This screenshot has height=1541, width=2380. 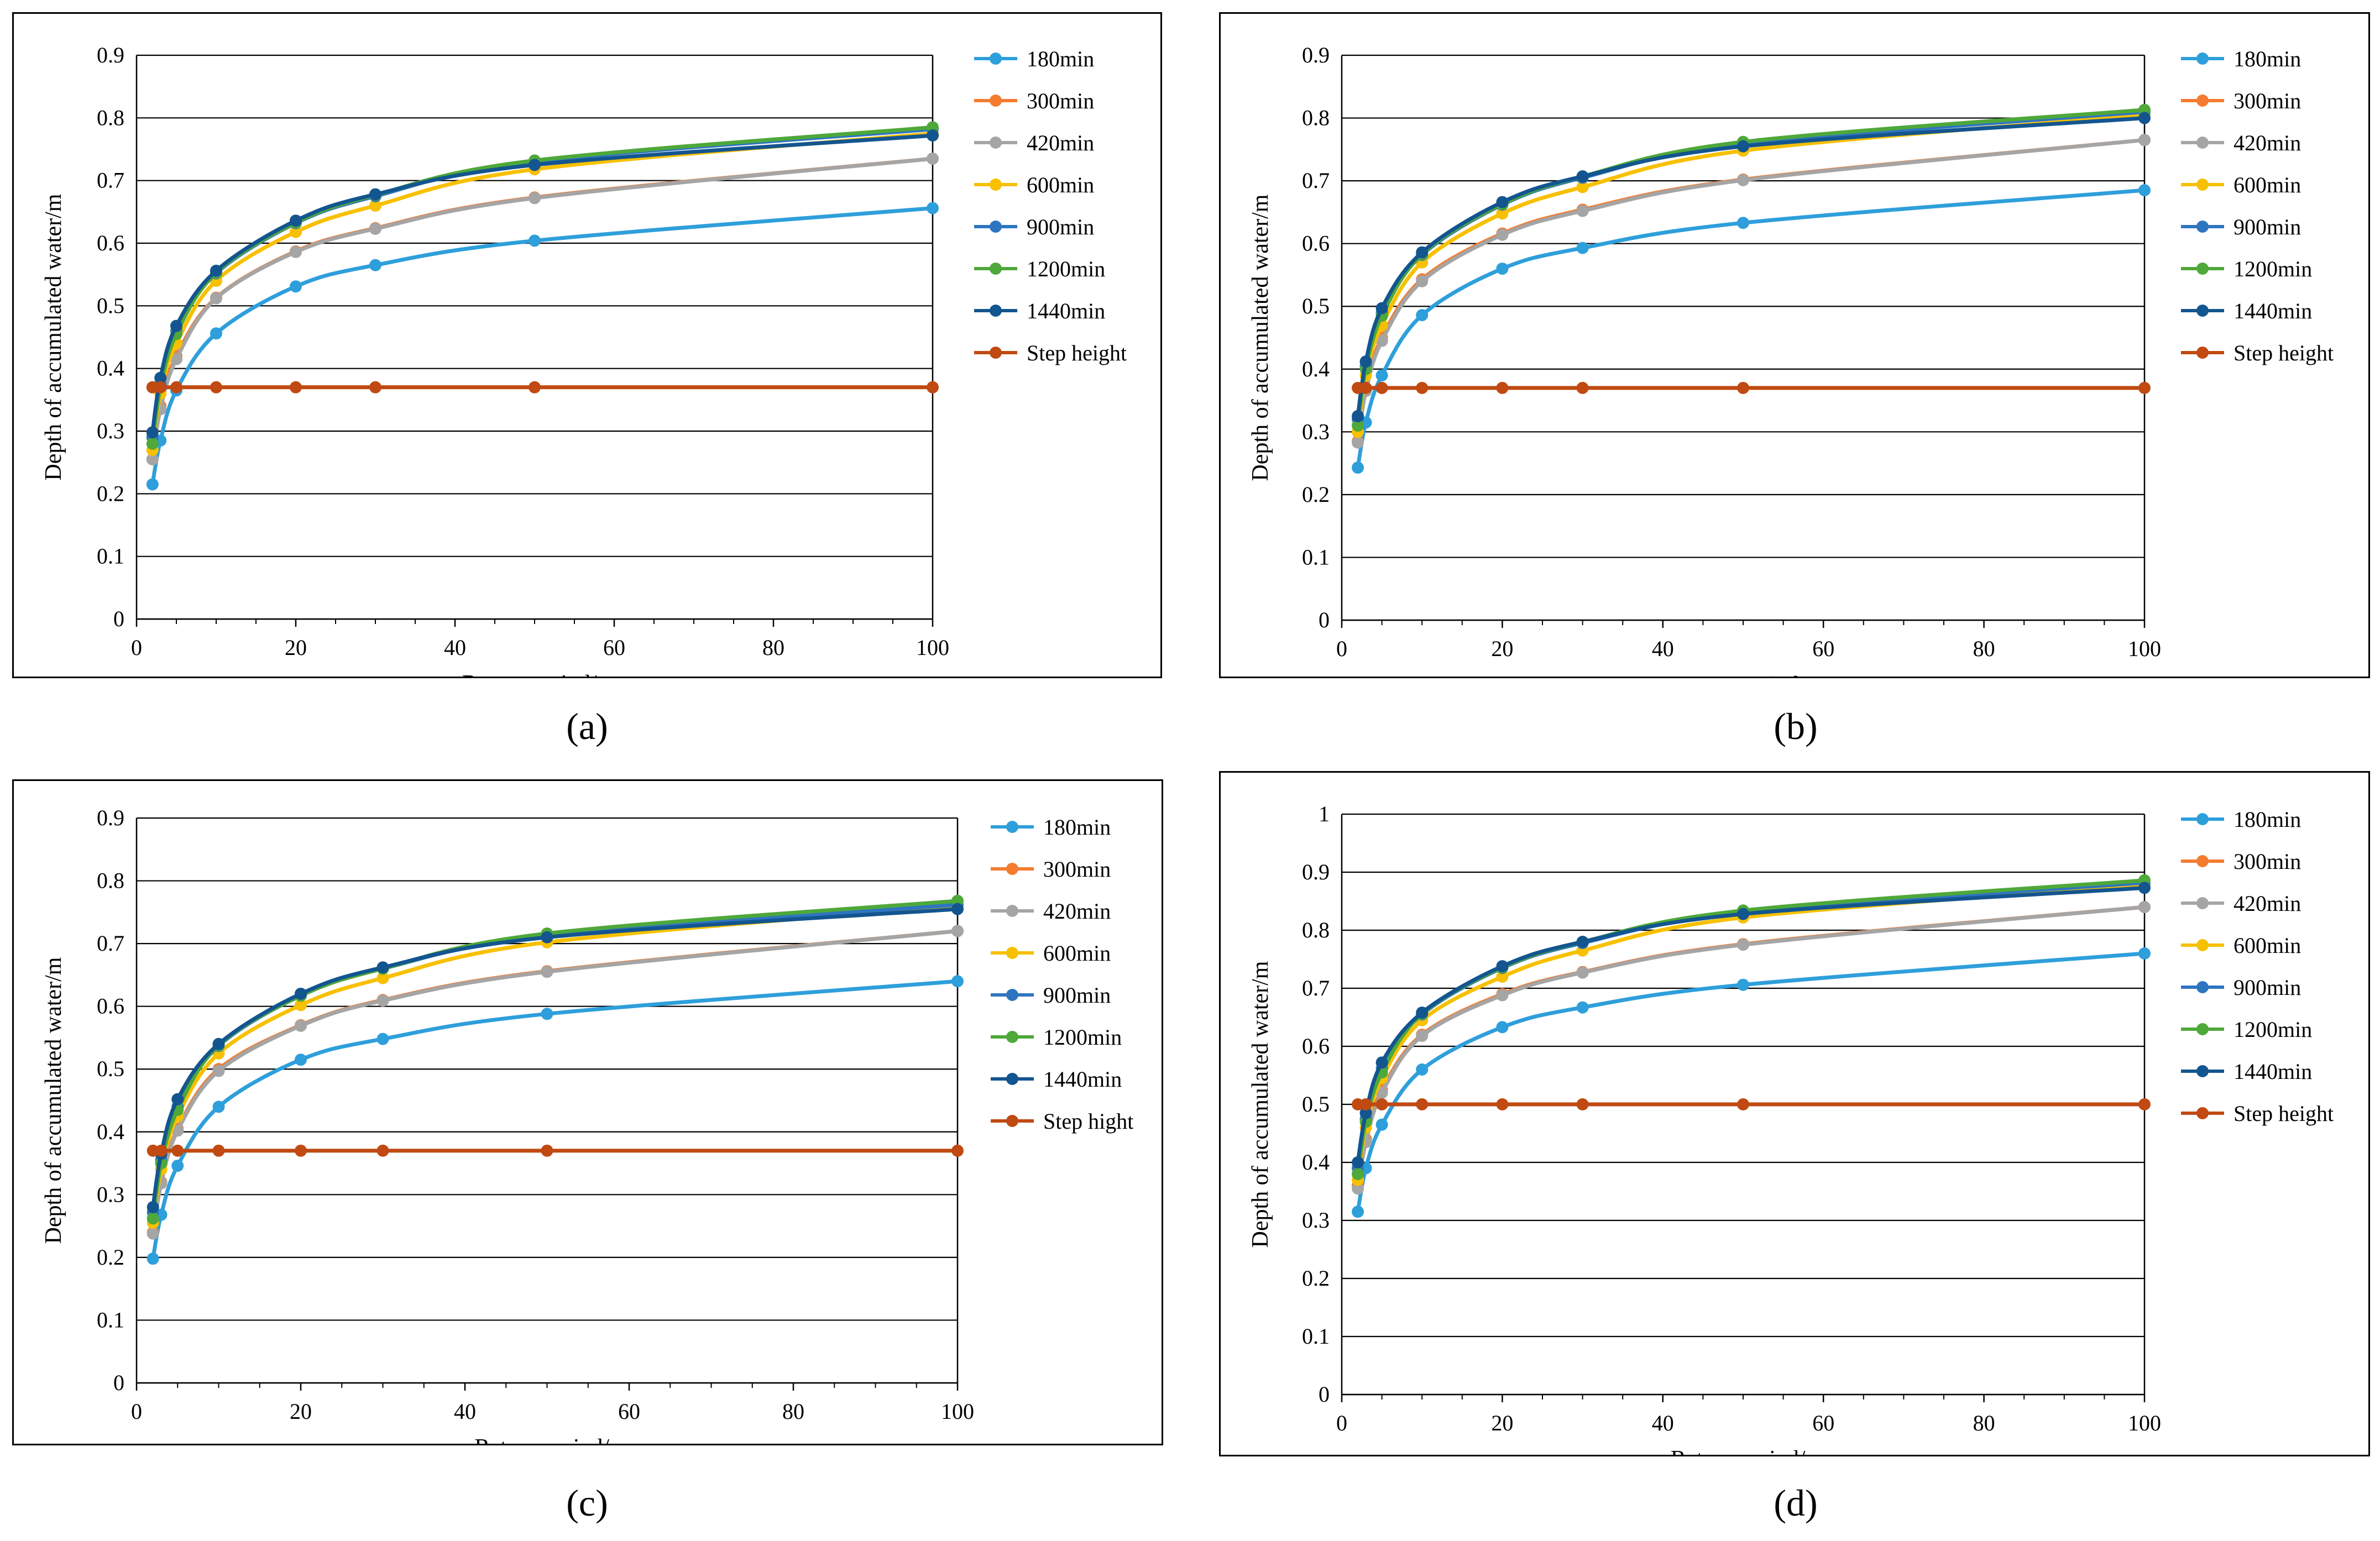 I want to click on caption-a: (a), so click(x=587, y=726).